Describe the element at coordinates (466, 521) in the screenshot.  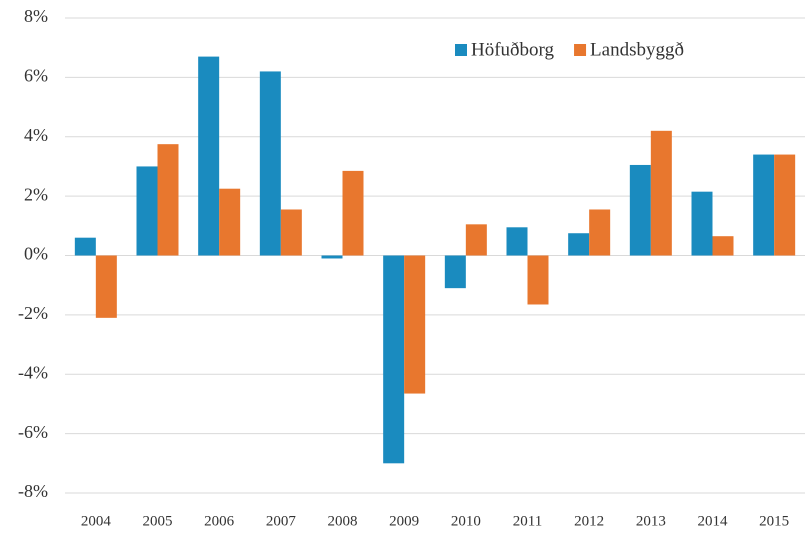
I see `x-tick-label: 2010` at that location.